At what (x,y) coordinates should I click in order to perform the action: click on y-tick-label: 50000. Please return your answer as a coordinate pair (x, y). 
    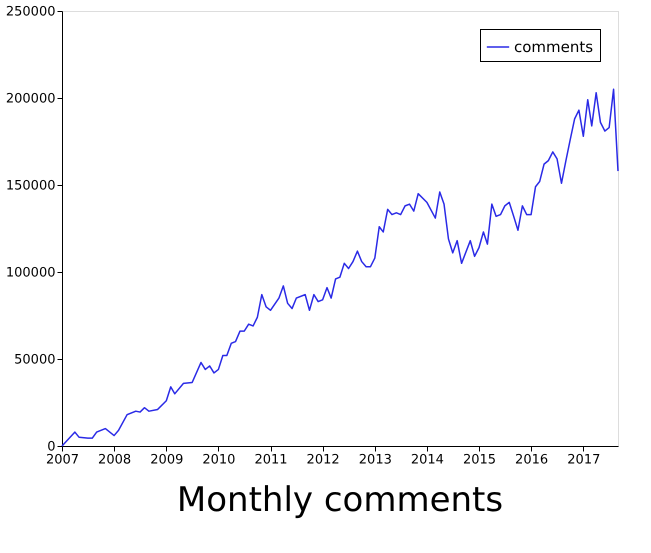
    Looking at the image, I should click on (35, 360).